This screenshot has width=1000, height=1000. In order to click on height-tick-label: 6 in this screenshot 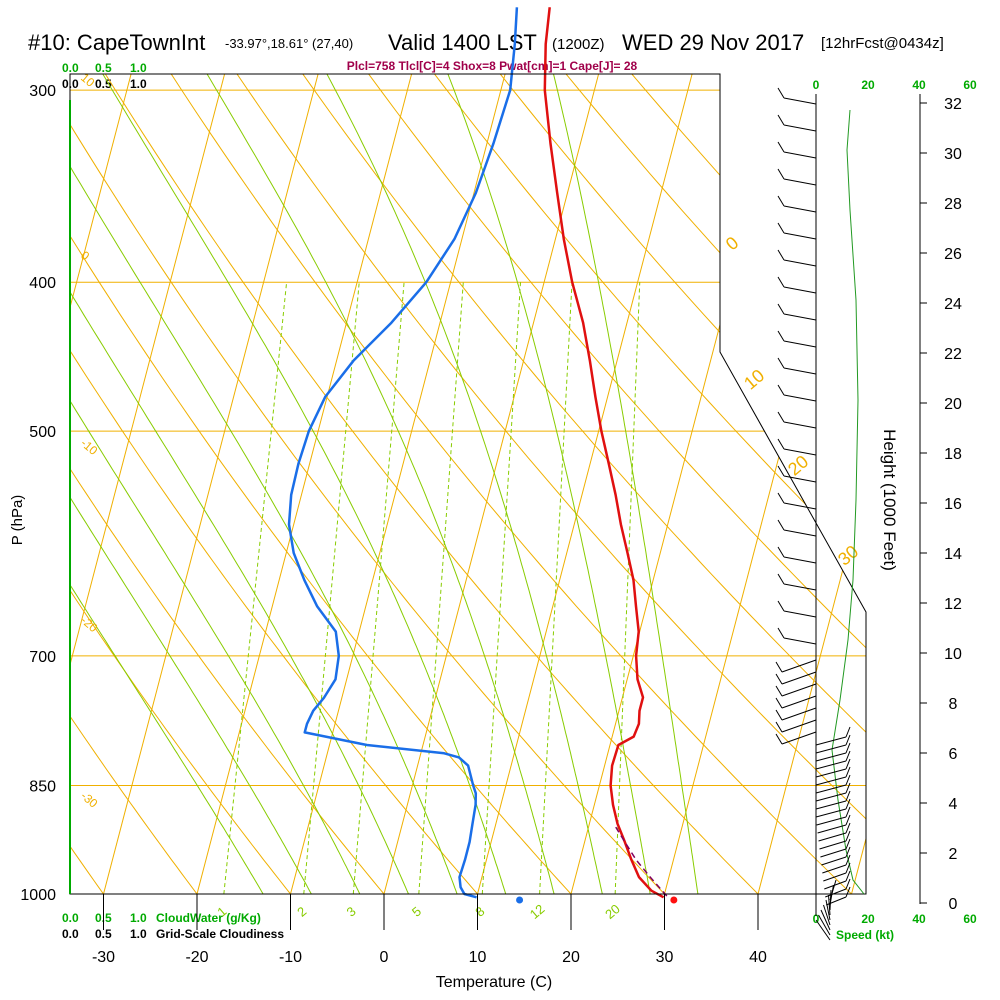, I will do `click(953, 754)`.